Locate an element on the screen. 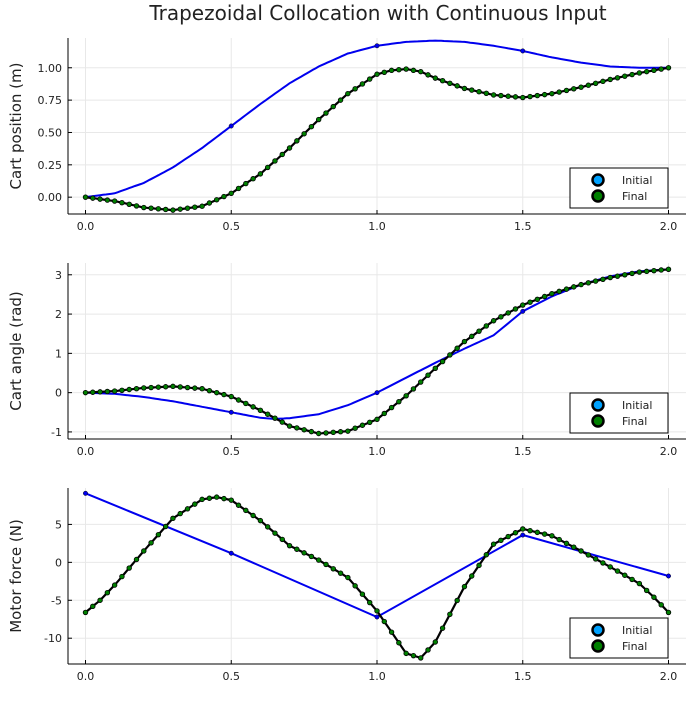  legend: Initial Final is located at coordinates (619, 188).